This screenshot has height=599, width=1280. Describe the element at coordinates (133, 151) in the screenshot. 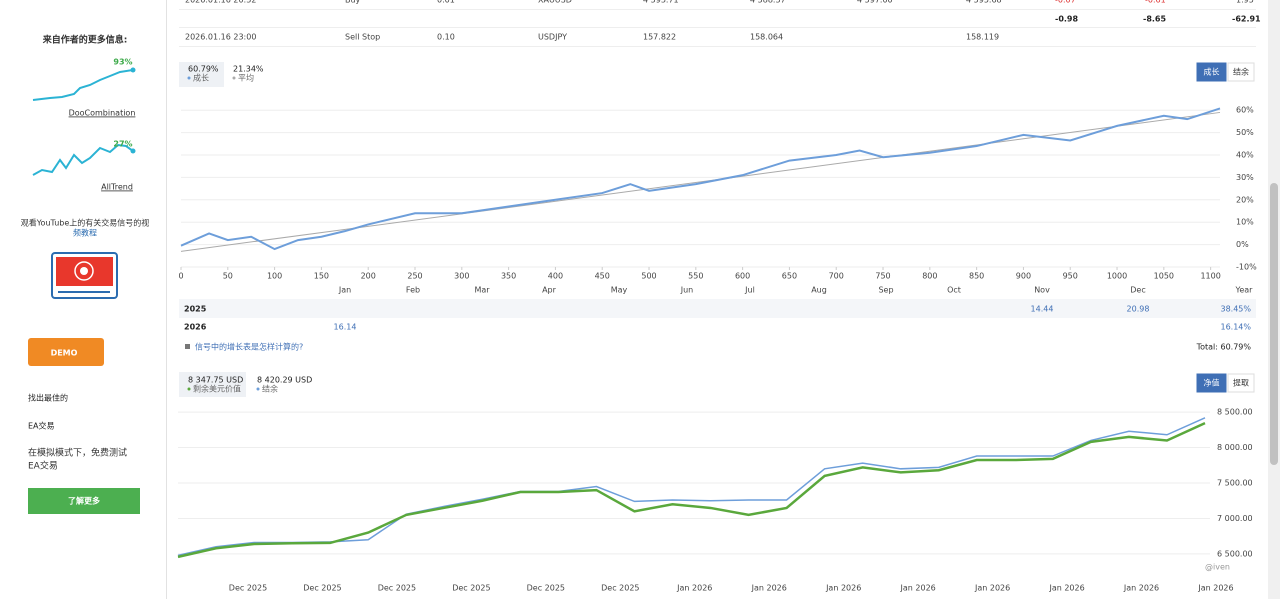

I see `mini-dot` at that location.